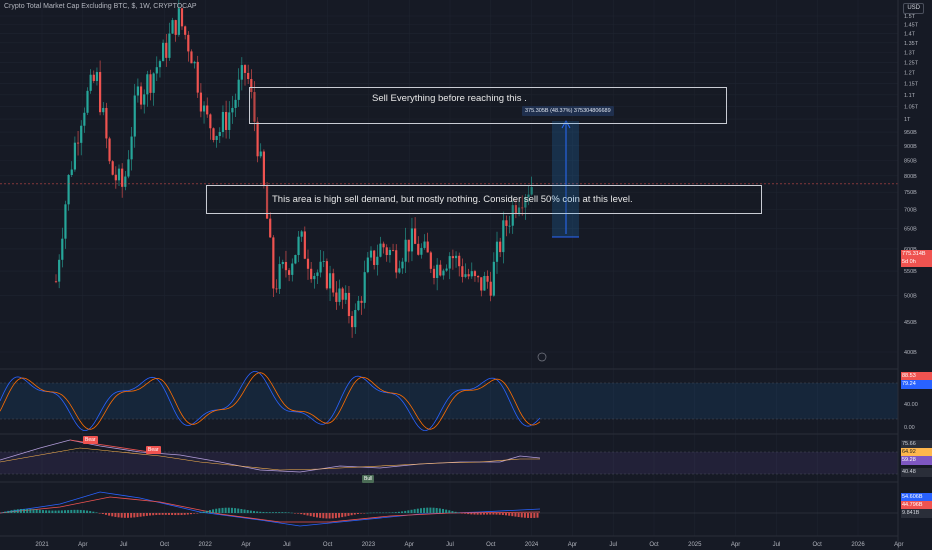 This screenshot has width=932, height=550. Describe the element at coordinates (910, 193) in the screenshot. I see `price-tick-label: 750B` at that location.